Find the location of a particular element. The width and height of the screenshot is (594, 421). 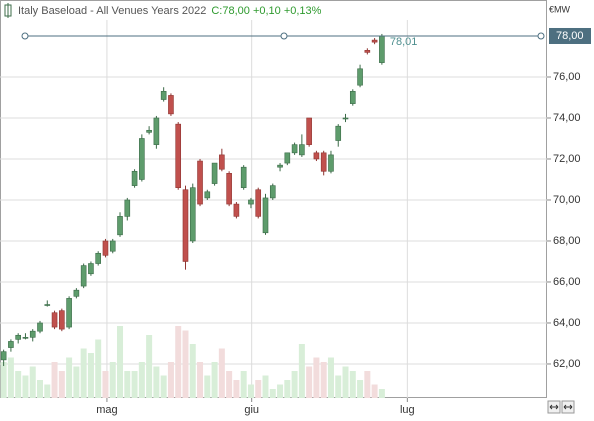

y-tick-label: 64,00 is located at coordinates (567, 323).